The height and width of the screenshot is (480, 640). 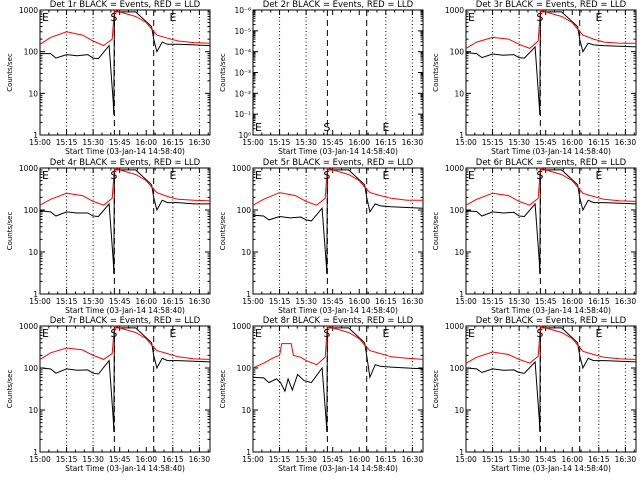 I want to click on y-tick-label: 10⁰, so click(x=244, y=135).